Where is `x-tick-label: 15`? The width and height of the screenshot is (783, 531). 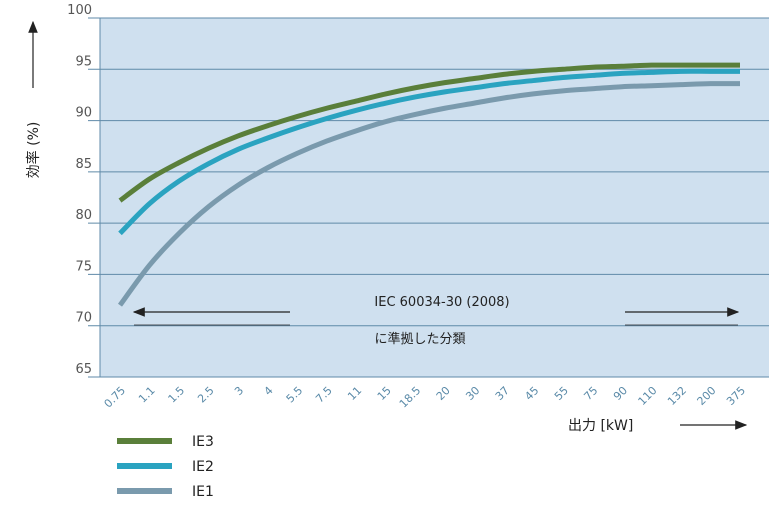
x-tick-label: 15 is located at coordinates (384, 393).